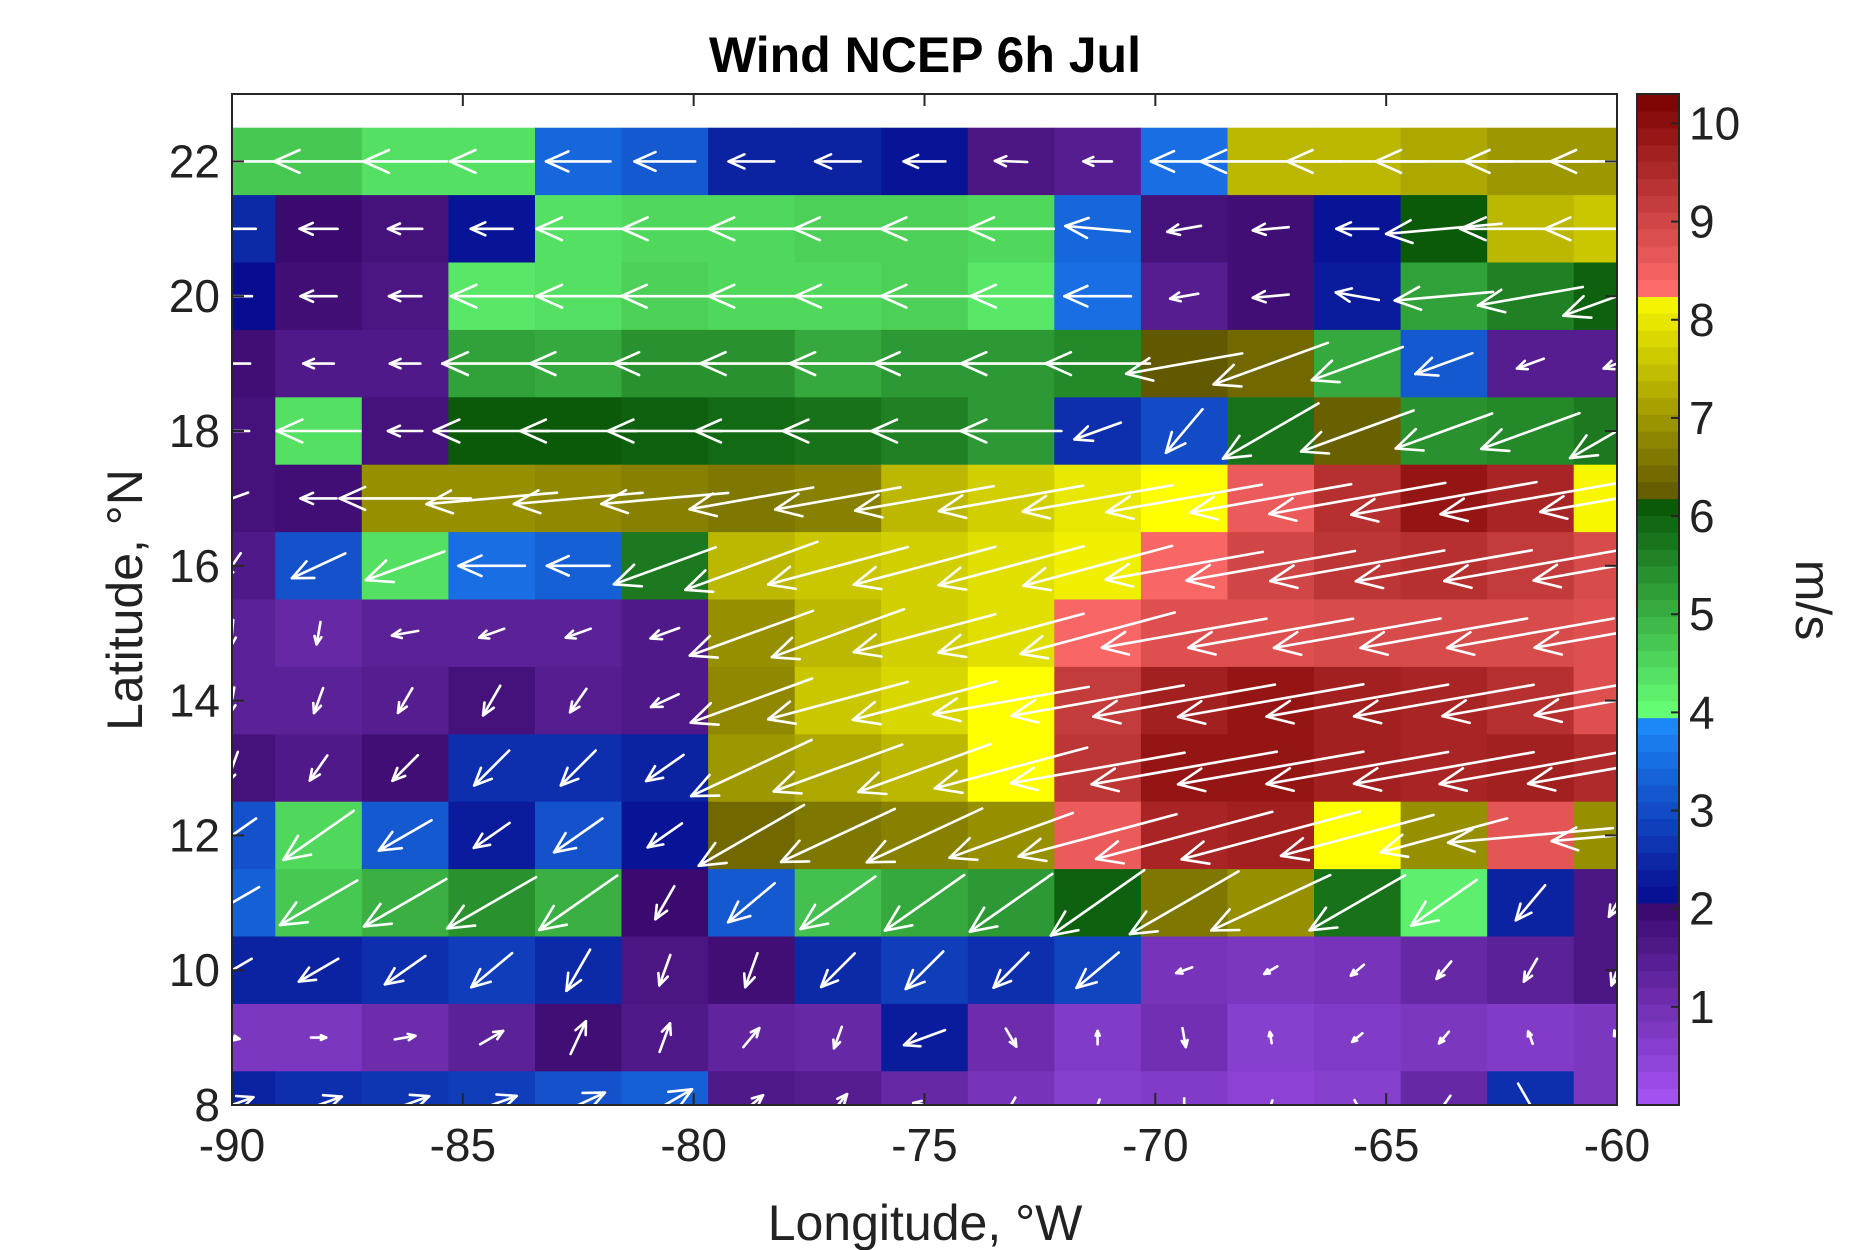  What do you see at coordinates (194, 161) in the screenshot?
I see `y-tick-label: 22` at bounding box center [194, 161].